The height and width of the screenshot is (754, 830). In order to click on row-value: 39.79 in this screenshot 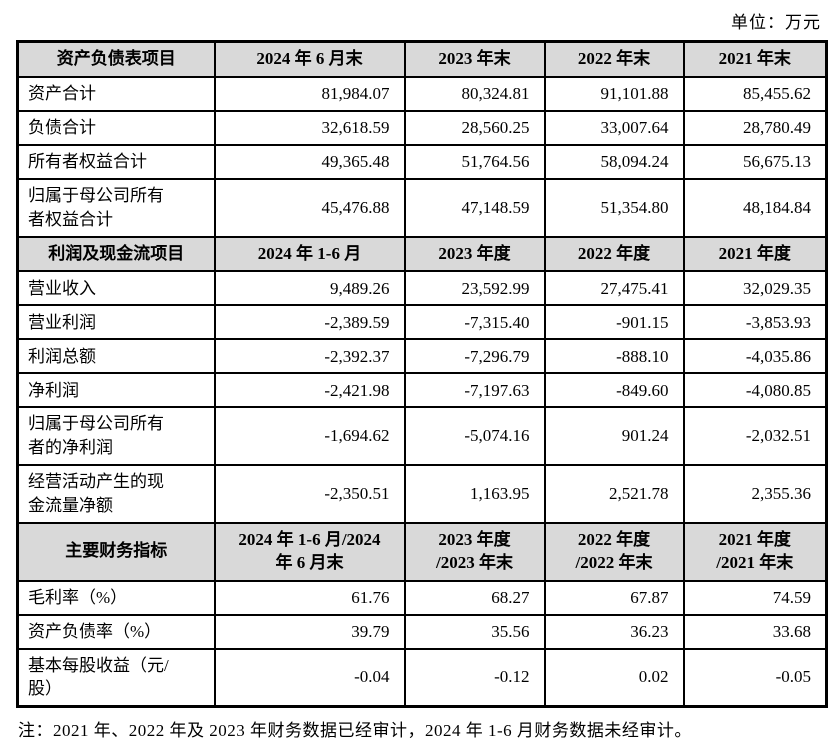, I will do `click(309, 631)`.